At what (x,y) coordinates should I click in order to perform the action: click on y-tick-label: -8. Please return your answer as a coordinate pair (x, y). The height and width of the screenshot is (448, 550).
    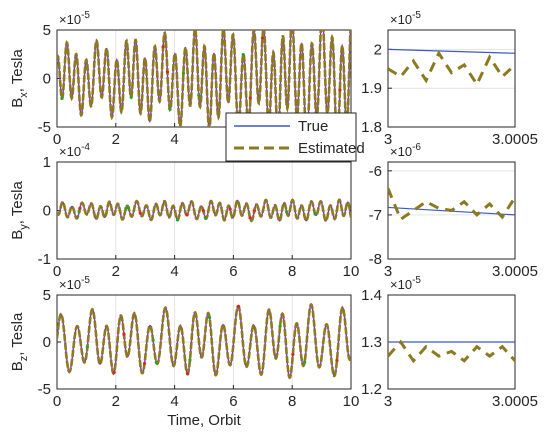
    Looking at the image, I should click on (375, 259).